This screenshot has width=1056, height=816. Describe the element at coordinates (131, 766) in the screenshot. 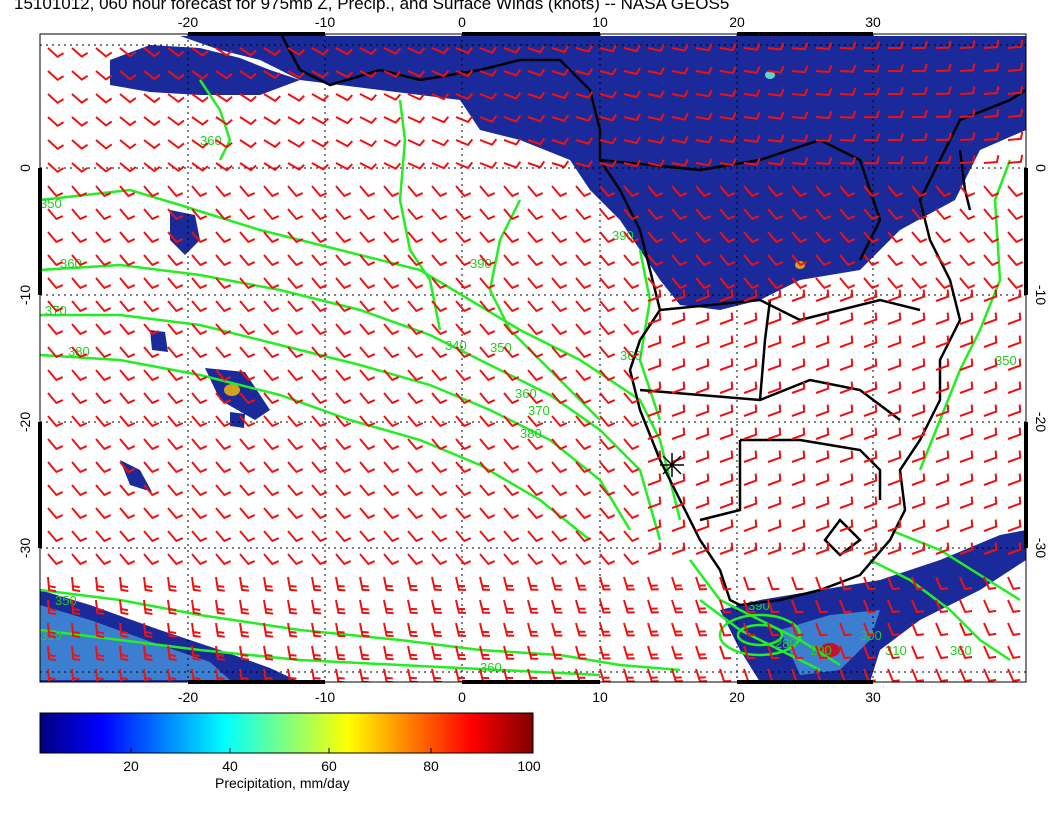

I see `colorbar-tick-label: 20` at that location.